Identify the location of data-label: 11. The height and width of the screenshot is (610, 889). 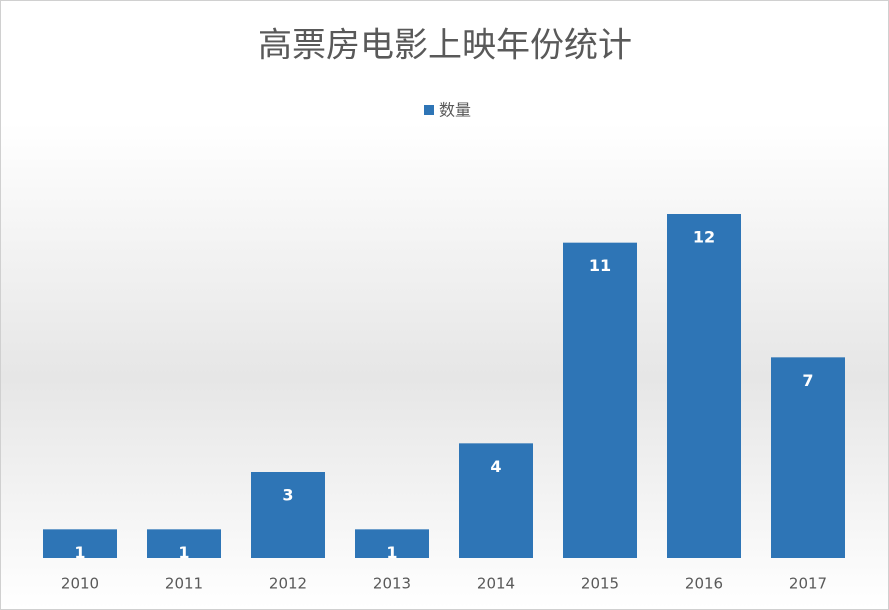
(600, 265).